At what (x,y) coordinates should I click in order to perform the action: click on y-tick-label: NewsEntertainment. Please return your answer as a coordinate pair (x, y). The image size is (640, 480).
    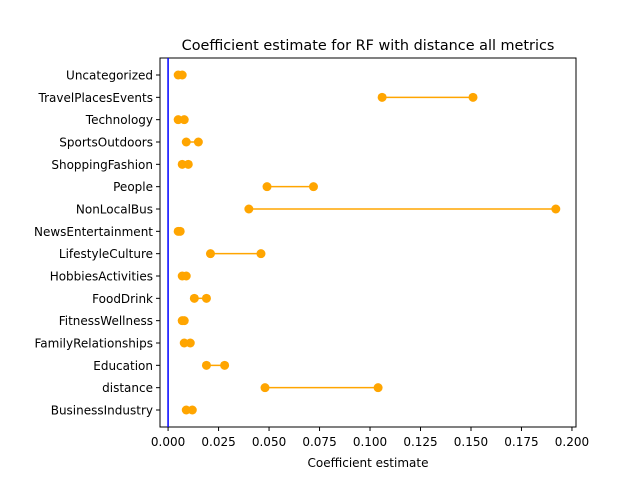
    Looking at the image, I should click on (93, 232).